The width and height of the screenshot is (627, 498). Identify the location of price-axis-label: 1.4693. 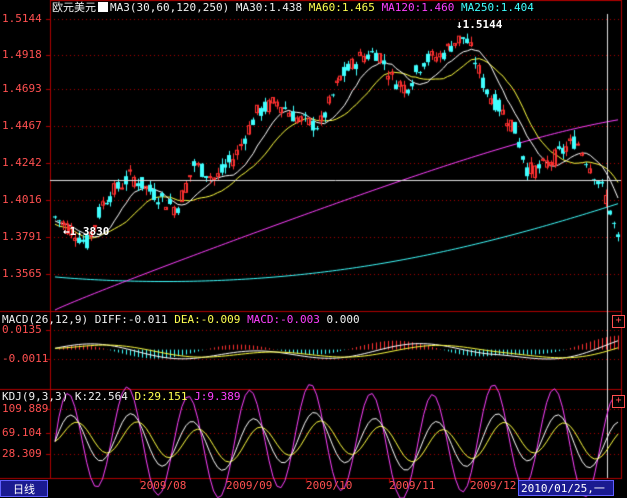
(22, 88).